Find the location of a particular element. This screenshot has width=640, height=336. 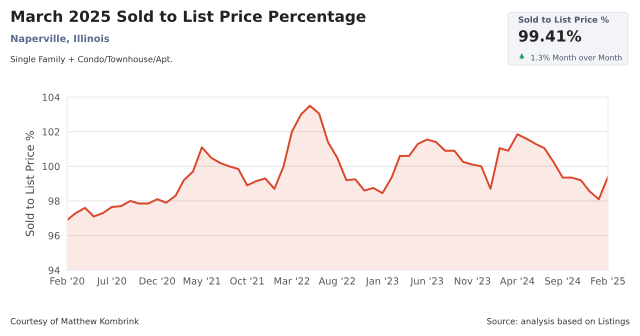

x-tick-label: Sep '24 is located at coordinates (562, 281).